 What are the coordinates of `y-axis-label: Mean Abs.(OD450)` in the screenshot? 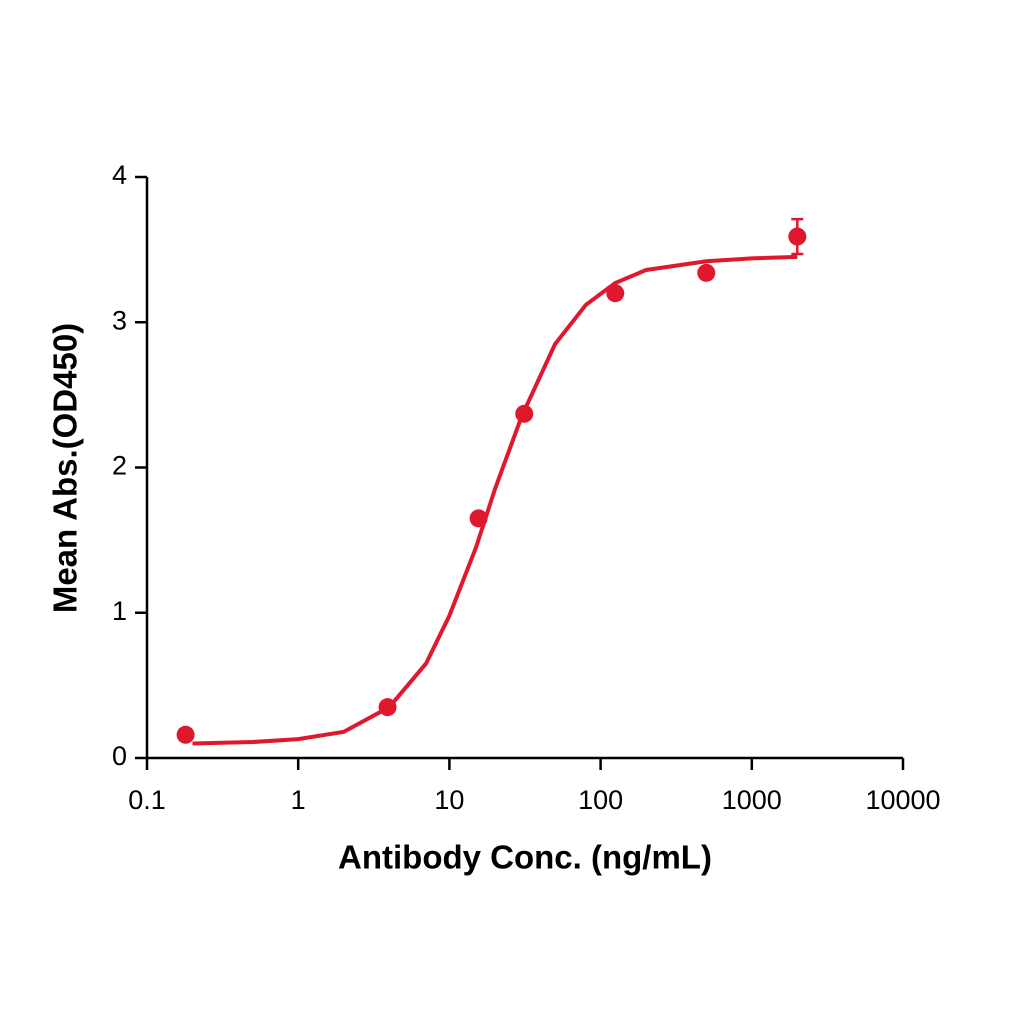 It's located at (65, 468).